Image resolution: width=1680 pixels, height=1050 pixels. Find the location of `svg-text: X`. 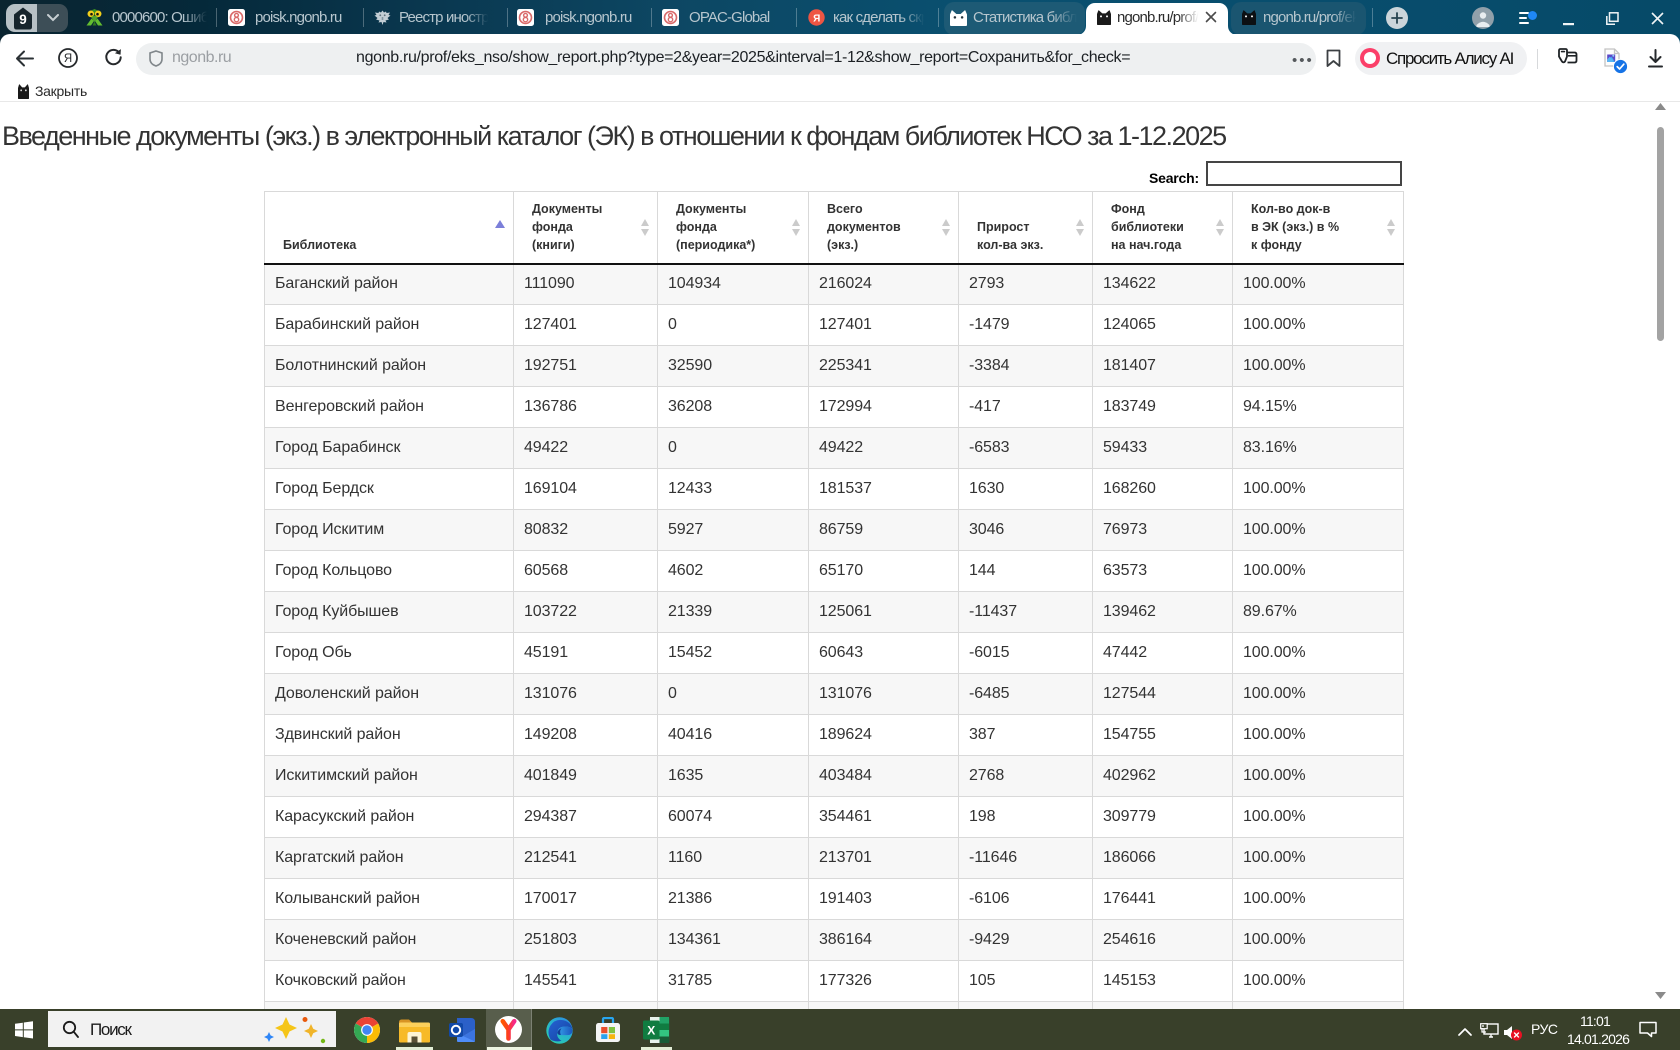

svg-text: X is located at coordinates (651, 1031).